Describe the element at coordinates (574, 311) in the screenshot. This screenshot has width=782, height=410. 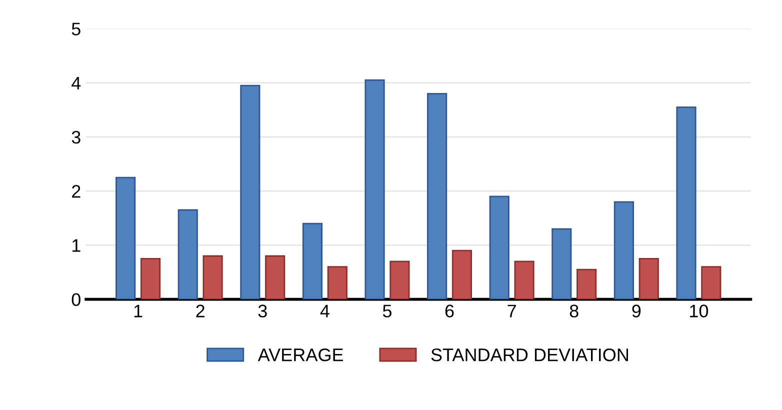
I see `x-tick-label: 8` at that location.